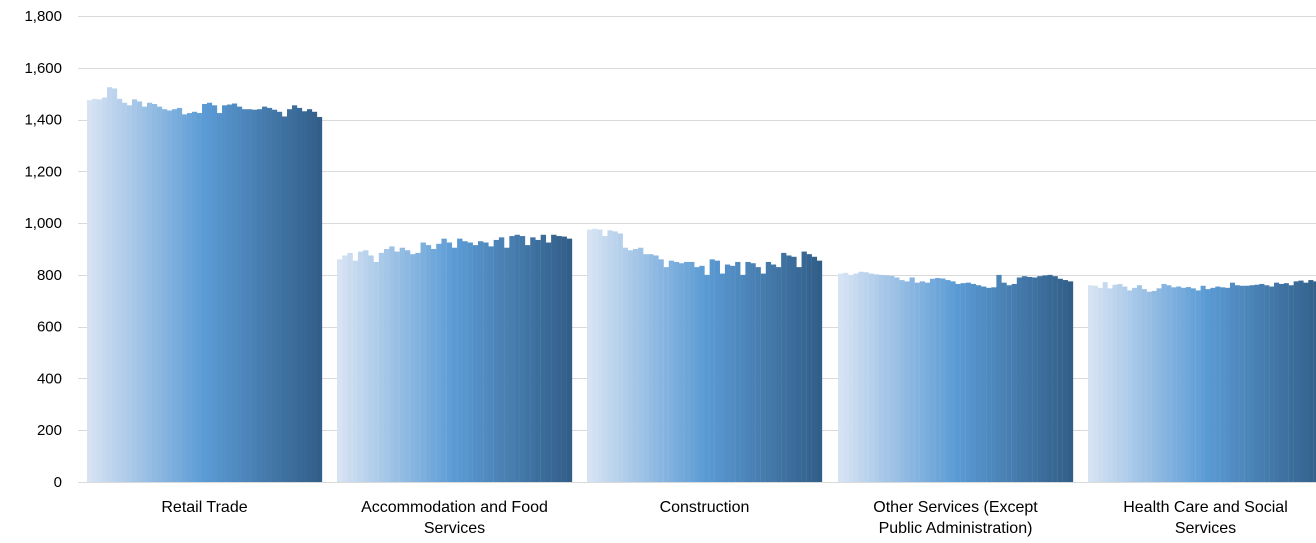 This screenshot has height=543, width=1316. I want to click on y-tick-label: 1,800, so click(43, 16).